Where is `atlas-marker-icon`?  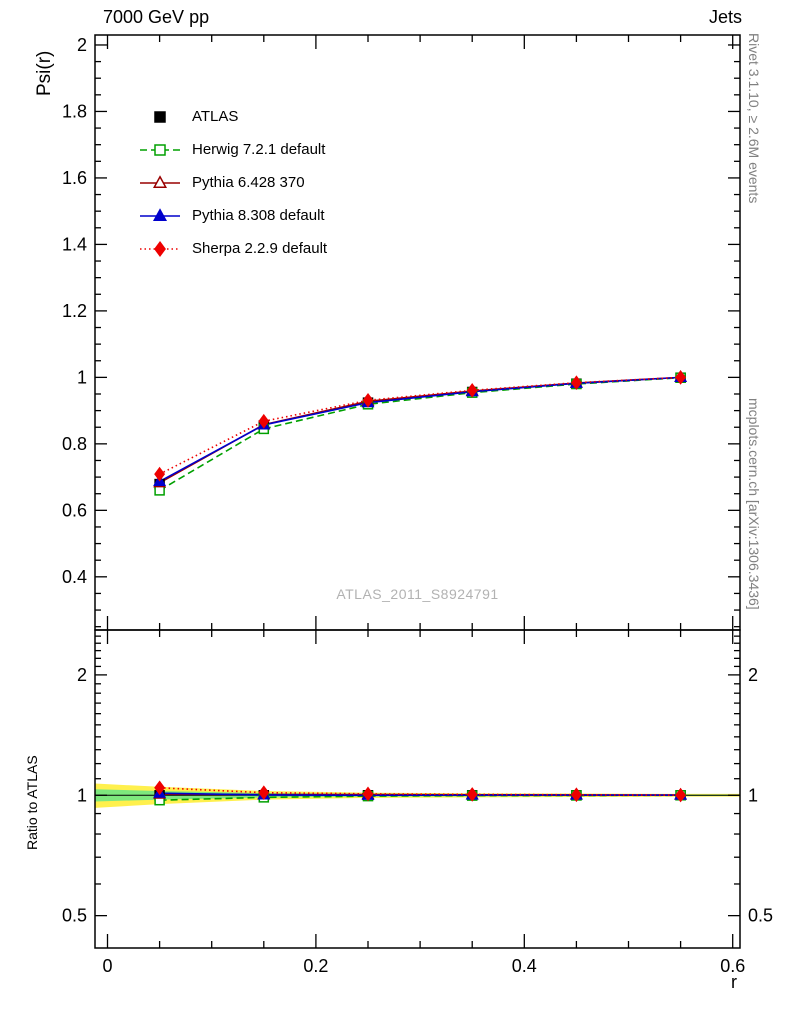
atlas-marker-icon is located at coordinates (160, 116).